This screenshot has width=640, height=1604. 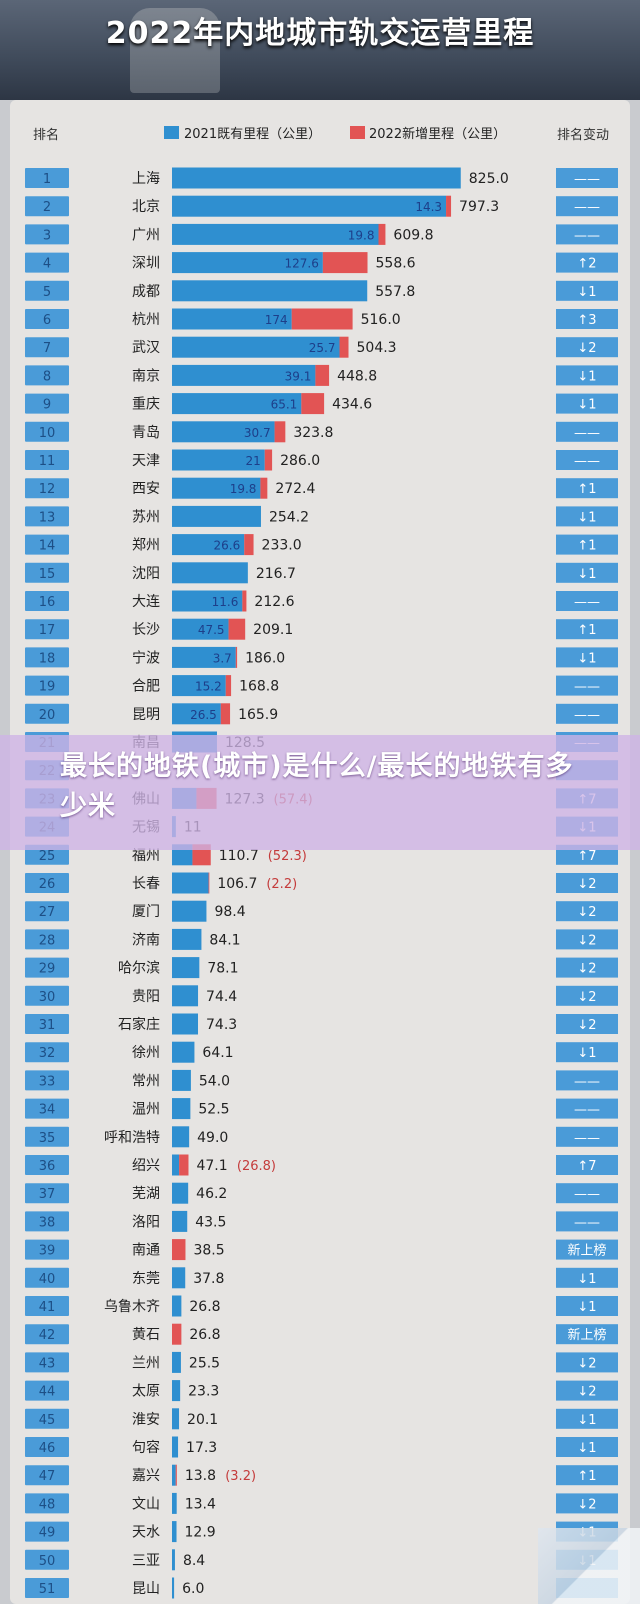 I want to click on city-label: 呼和浩特, so click(x=132, y=1138).